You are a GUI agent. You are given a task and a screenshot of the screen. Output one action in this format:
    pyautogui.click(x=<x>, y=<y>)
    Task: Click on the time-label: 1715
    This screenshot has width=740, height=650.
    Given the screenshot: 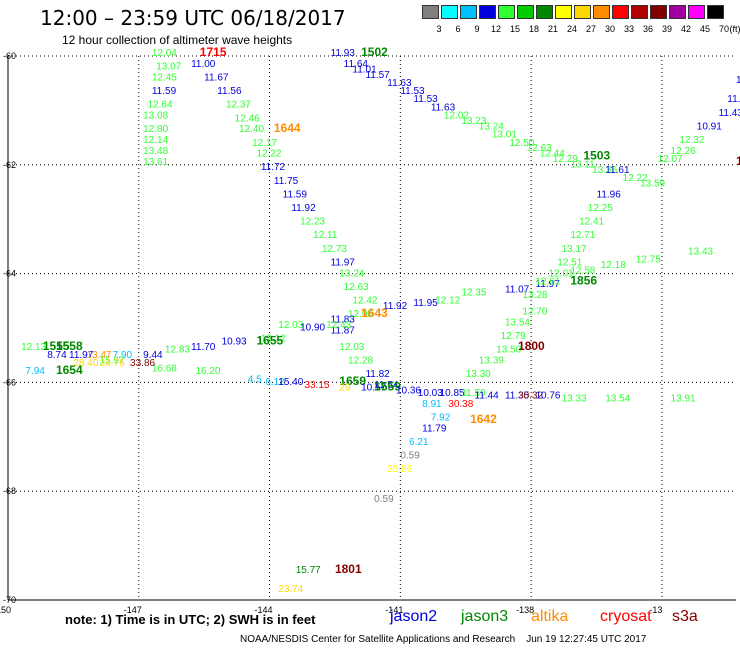 What is the action you would take?
    pyautogui.click(x=213, y=52)
    